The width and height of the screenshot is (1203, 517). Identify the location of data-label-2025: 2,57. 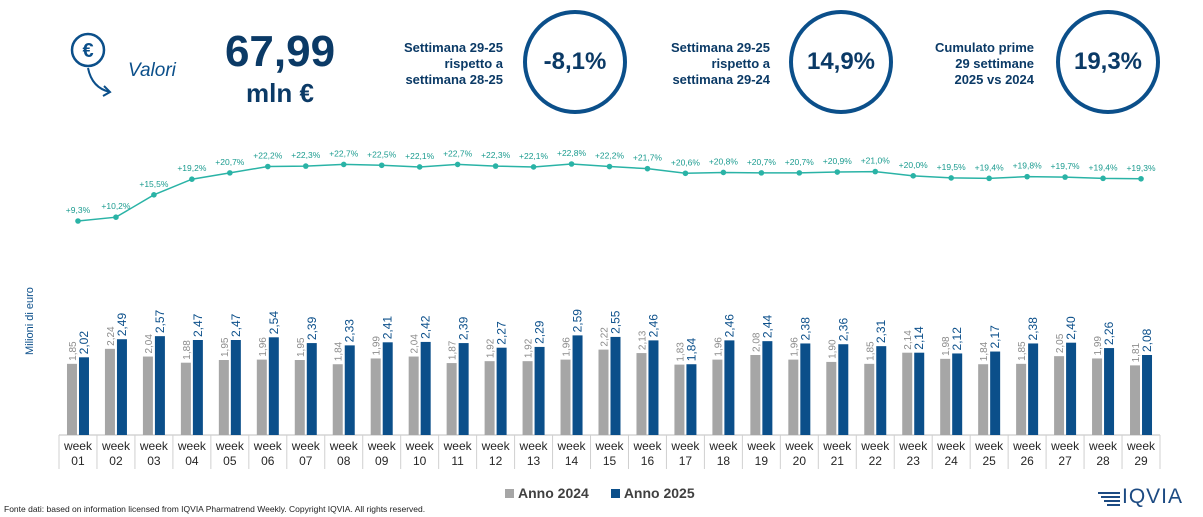
(160, 321).